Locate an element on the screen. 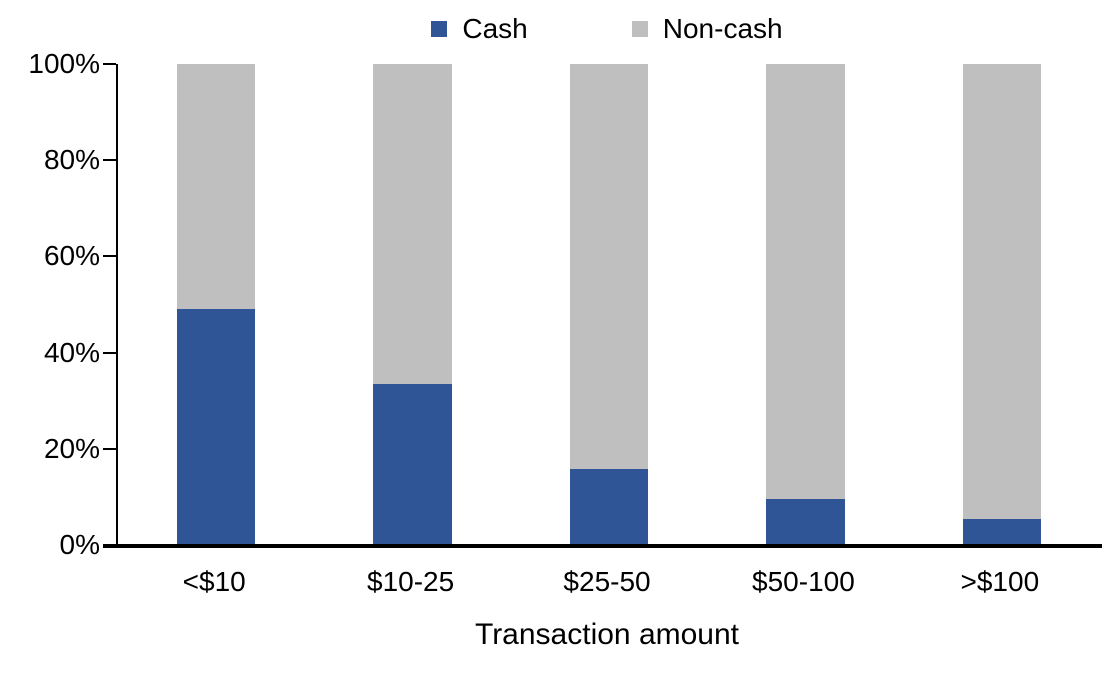 This screenshot has width=1102, height=673. y-axis-tick-label: 100% is located at coordinates (64, 63).